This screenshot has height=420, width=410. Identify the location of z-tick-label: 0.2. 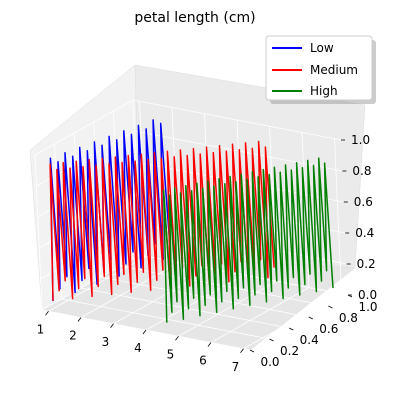
(366, 264).